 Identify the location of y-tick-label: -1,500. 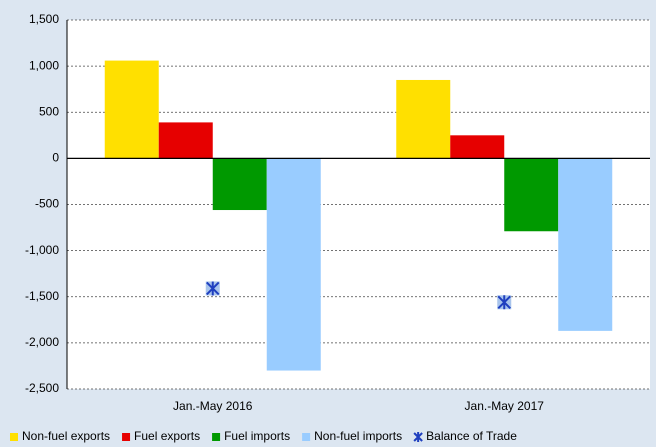
(42, 296).